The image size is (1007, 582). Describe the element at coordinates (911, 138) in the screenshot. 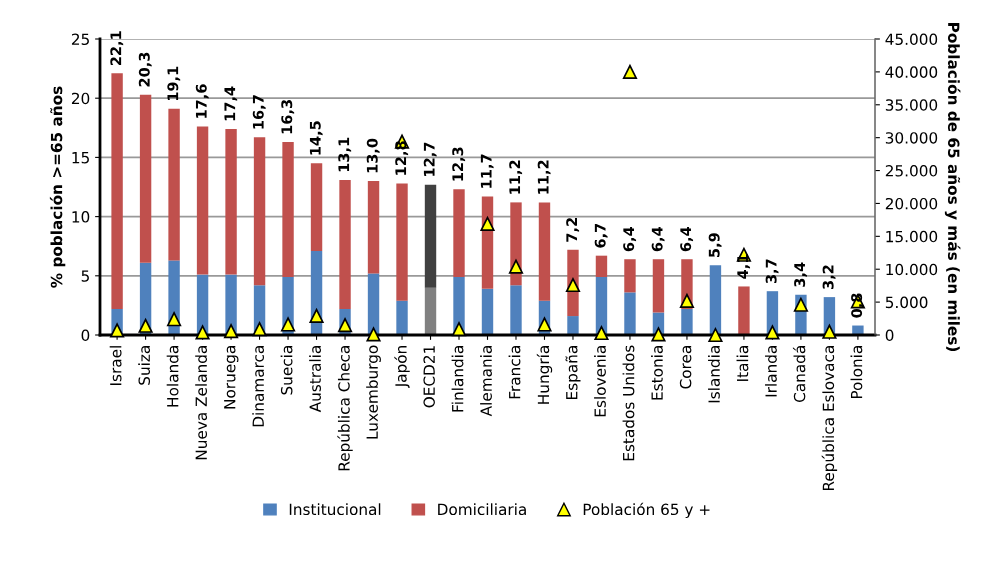

I see `y2-tick-label: 30.000` at that location.